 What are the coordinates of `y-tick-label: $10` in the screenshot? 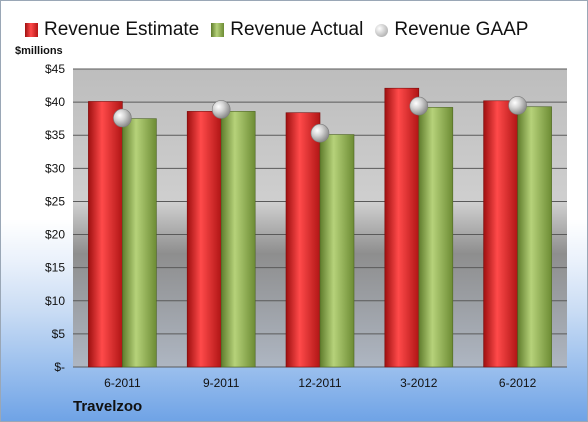 It's located at (55, 301).